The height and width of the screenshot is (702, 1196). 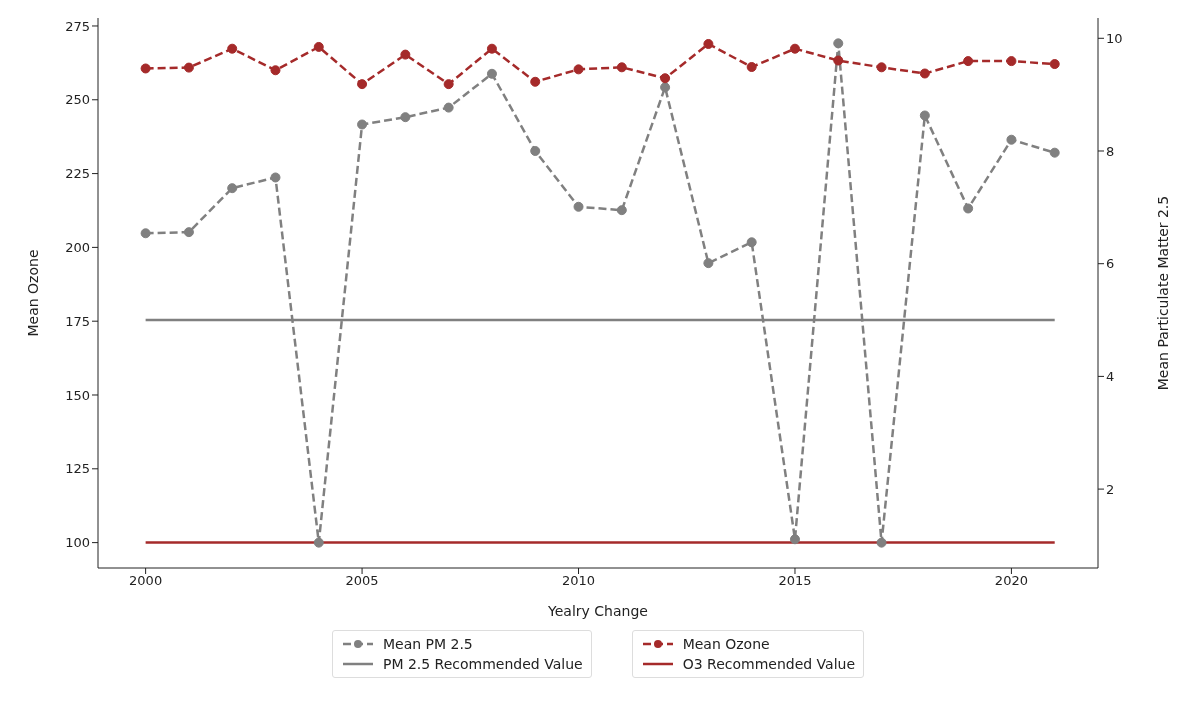 What do you see at coordinates (146, 581) in the screenshot?
I see `x-tick-label: 2000` at bounding box center [146, 581].